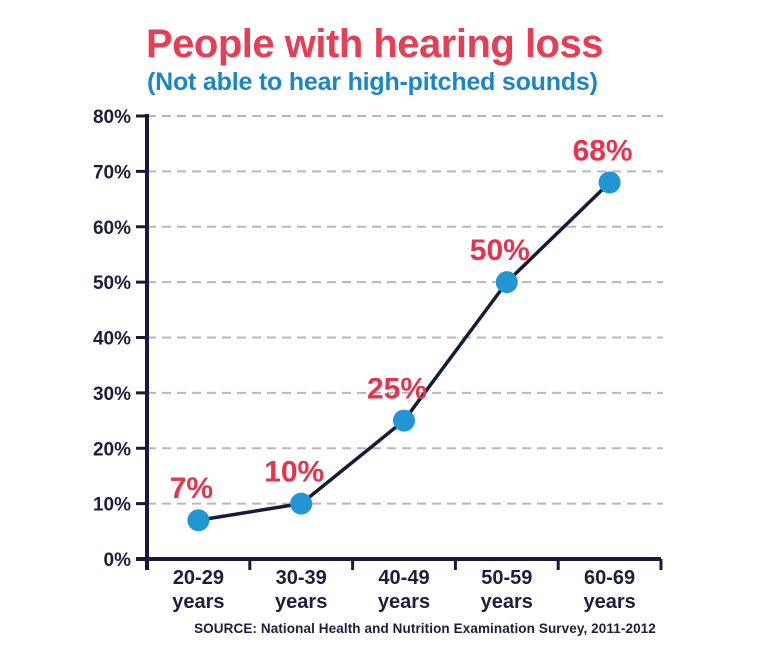  Describe the element at coordinates (112, 394) in the screenshot. I see `y-axis-tick-label: 30%` at that location.